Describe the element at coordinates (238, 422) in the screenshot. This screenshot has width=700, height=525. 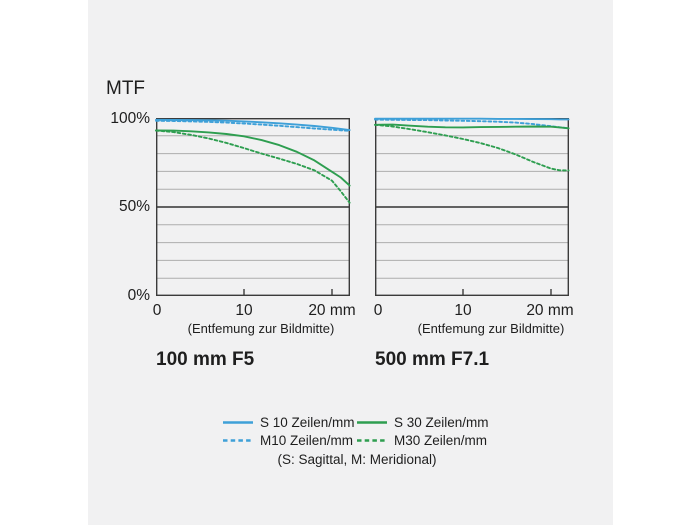
I see `s10-line-swatch` at that location.